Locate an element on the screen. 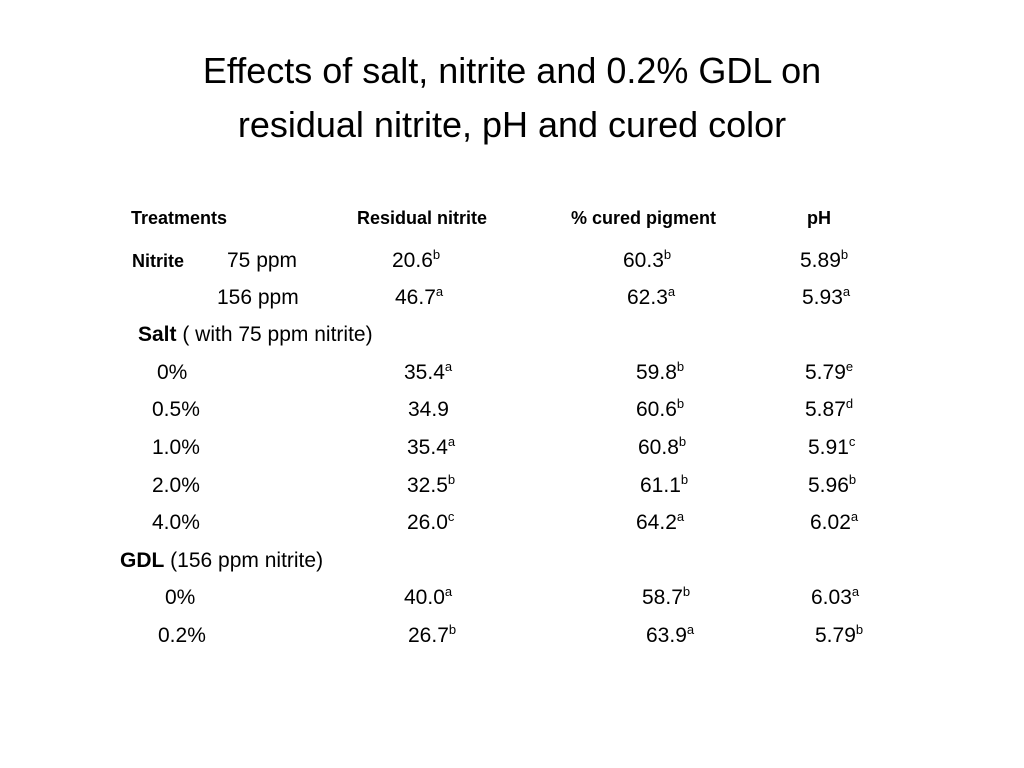 This screenshot has height=768, width=1024. data-cell: 5.96b is located at coordinates (832, 486).